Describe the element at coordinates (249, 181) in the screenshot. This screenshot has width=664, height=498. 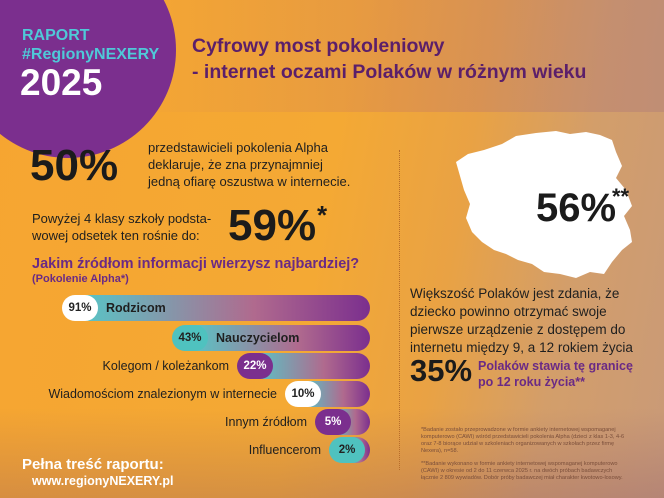
I see `stat1-text-line3: jedną ofiarę oszustwa w internecie.` at that location.